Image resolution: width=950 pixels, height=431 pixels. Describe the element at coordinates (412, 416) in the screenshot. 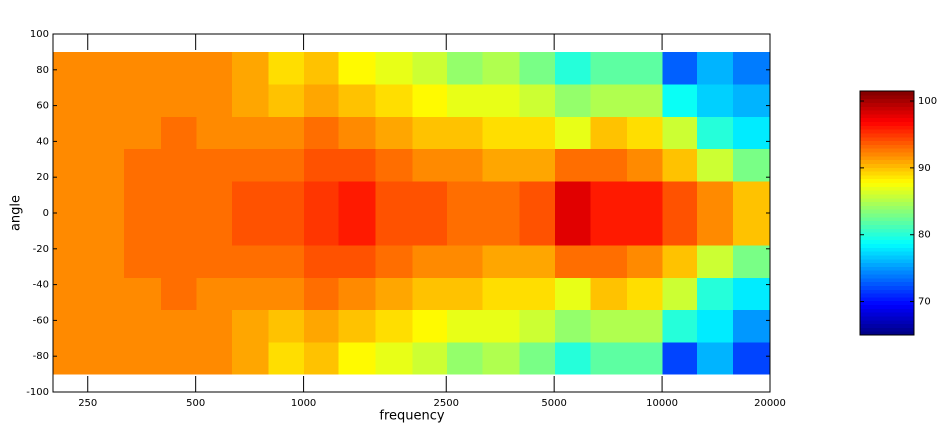

I see `x-axis-label: frequency` at that location.